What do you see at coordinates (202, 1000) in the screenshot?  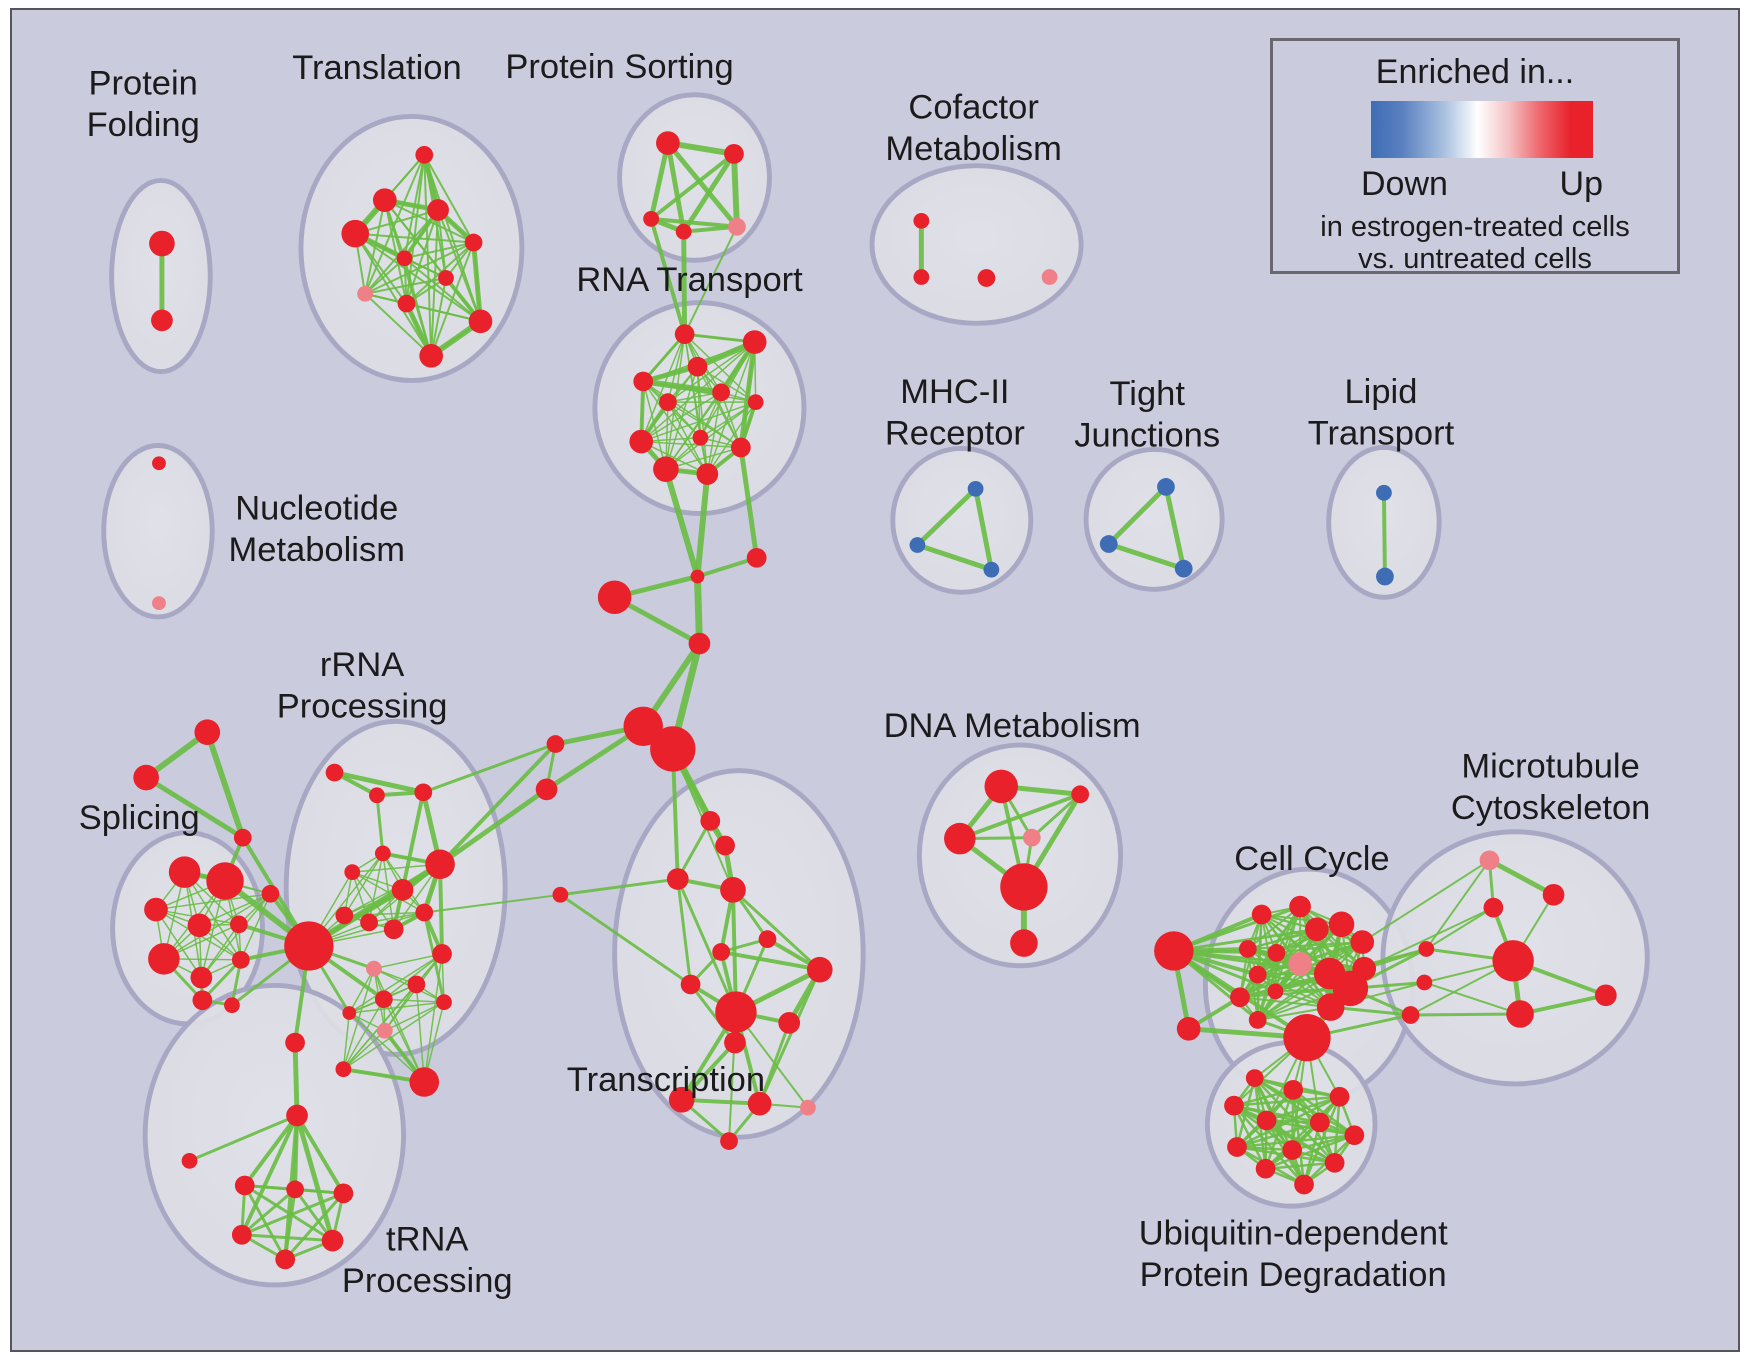 I see `gene-set-node-sp9` at bounding box center [202, 1000].